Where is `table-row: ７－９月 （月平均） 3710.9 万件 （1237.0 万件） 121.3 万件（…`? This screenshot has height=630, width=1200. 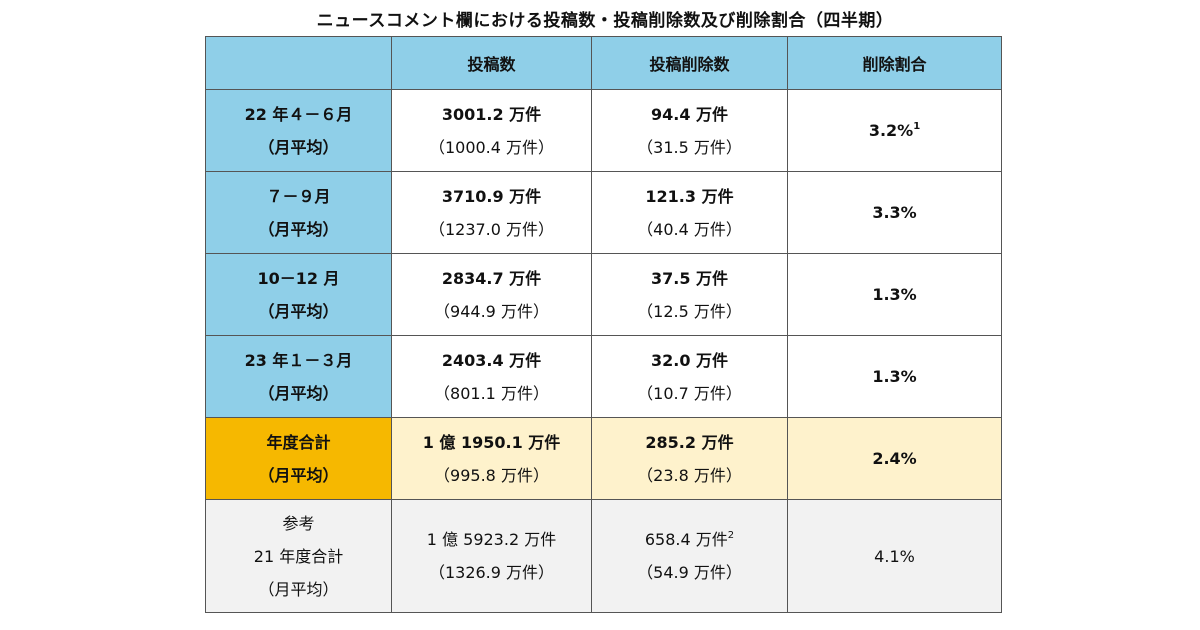
table-row: ７－９月 （月平均） 3710.9 万件 （1237.0 万件） 121.3 万件（… is located at coordinates (603, 212).